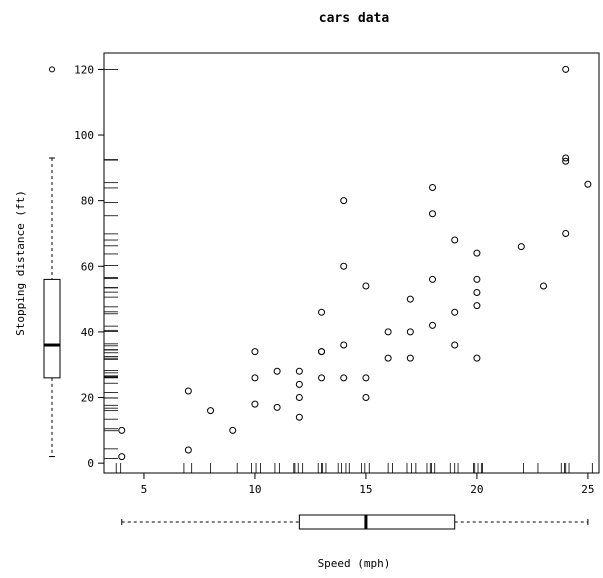  Describe the element at coordinates (354, 18) in the screenshot. I see `chart-title: cars data` at that location.